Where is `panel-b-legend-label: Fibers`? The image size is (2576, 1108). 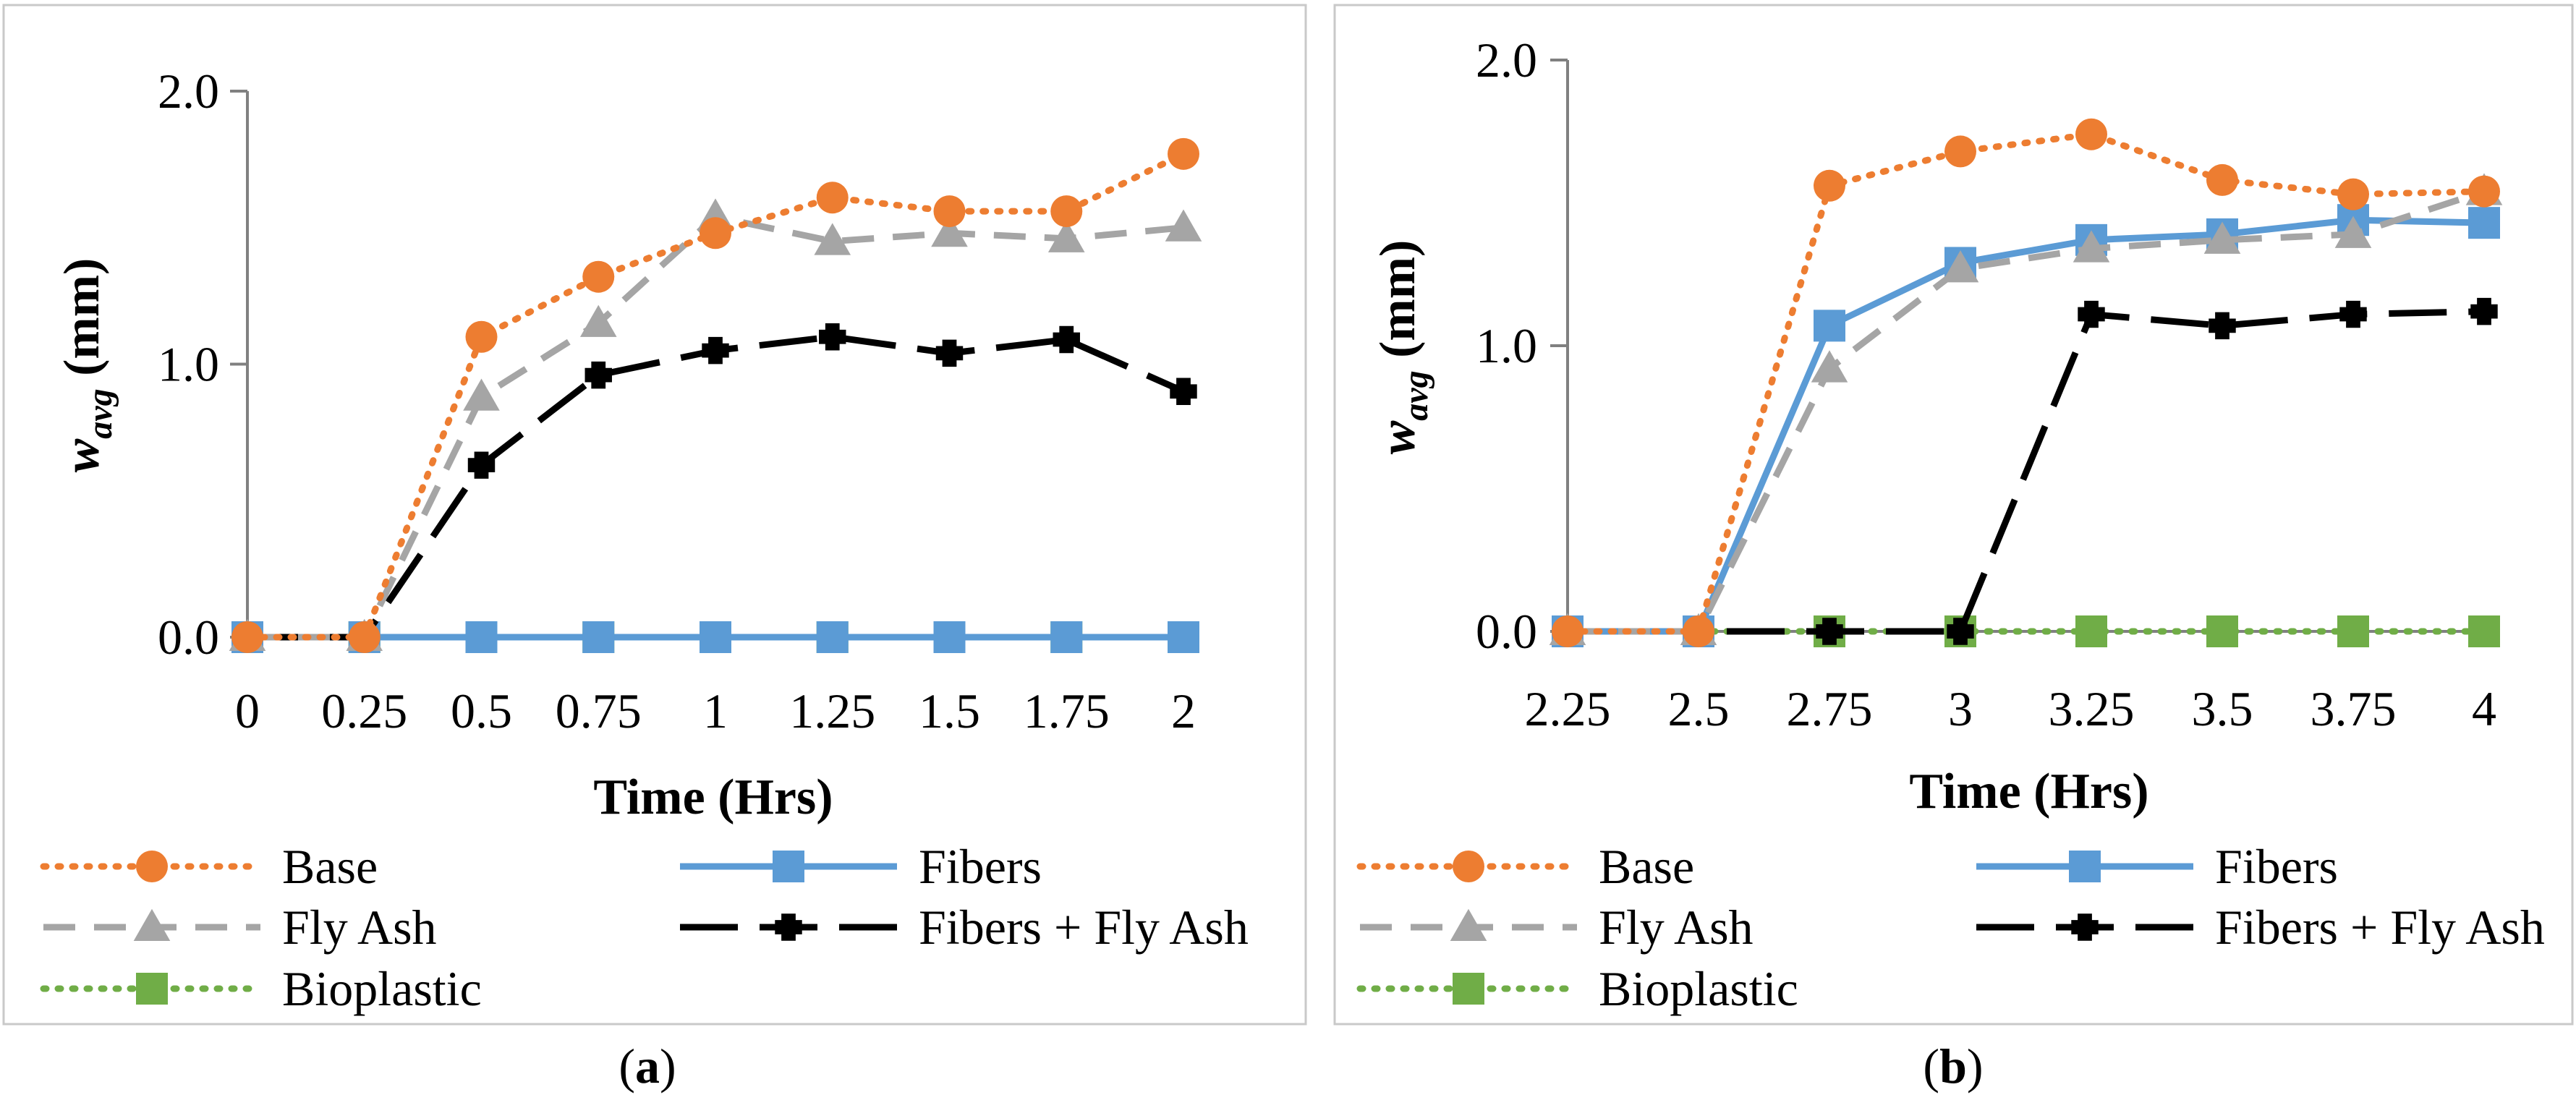
panel-b-legend-label: Fibers is located at coordinates (2276, 866).